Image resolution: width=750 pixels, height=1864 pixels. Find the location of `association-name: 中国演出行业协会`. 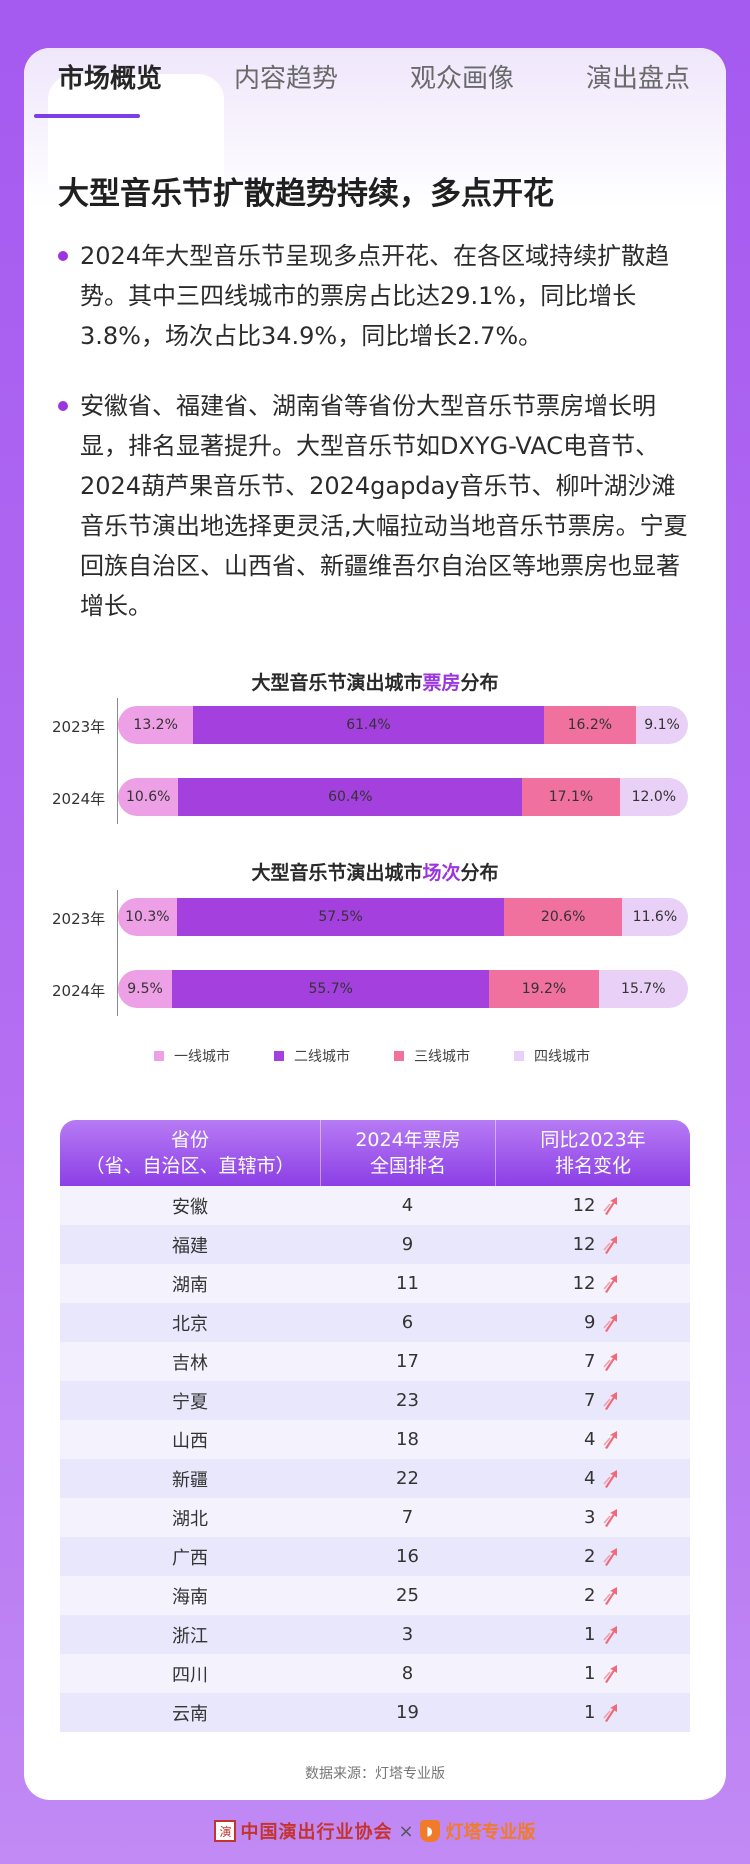

association-name: 中国演出行业协会 is located at coordinates (316, 1832).